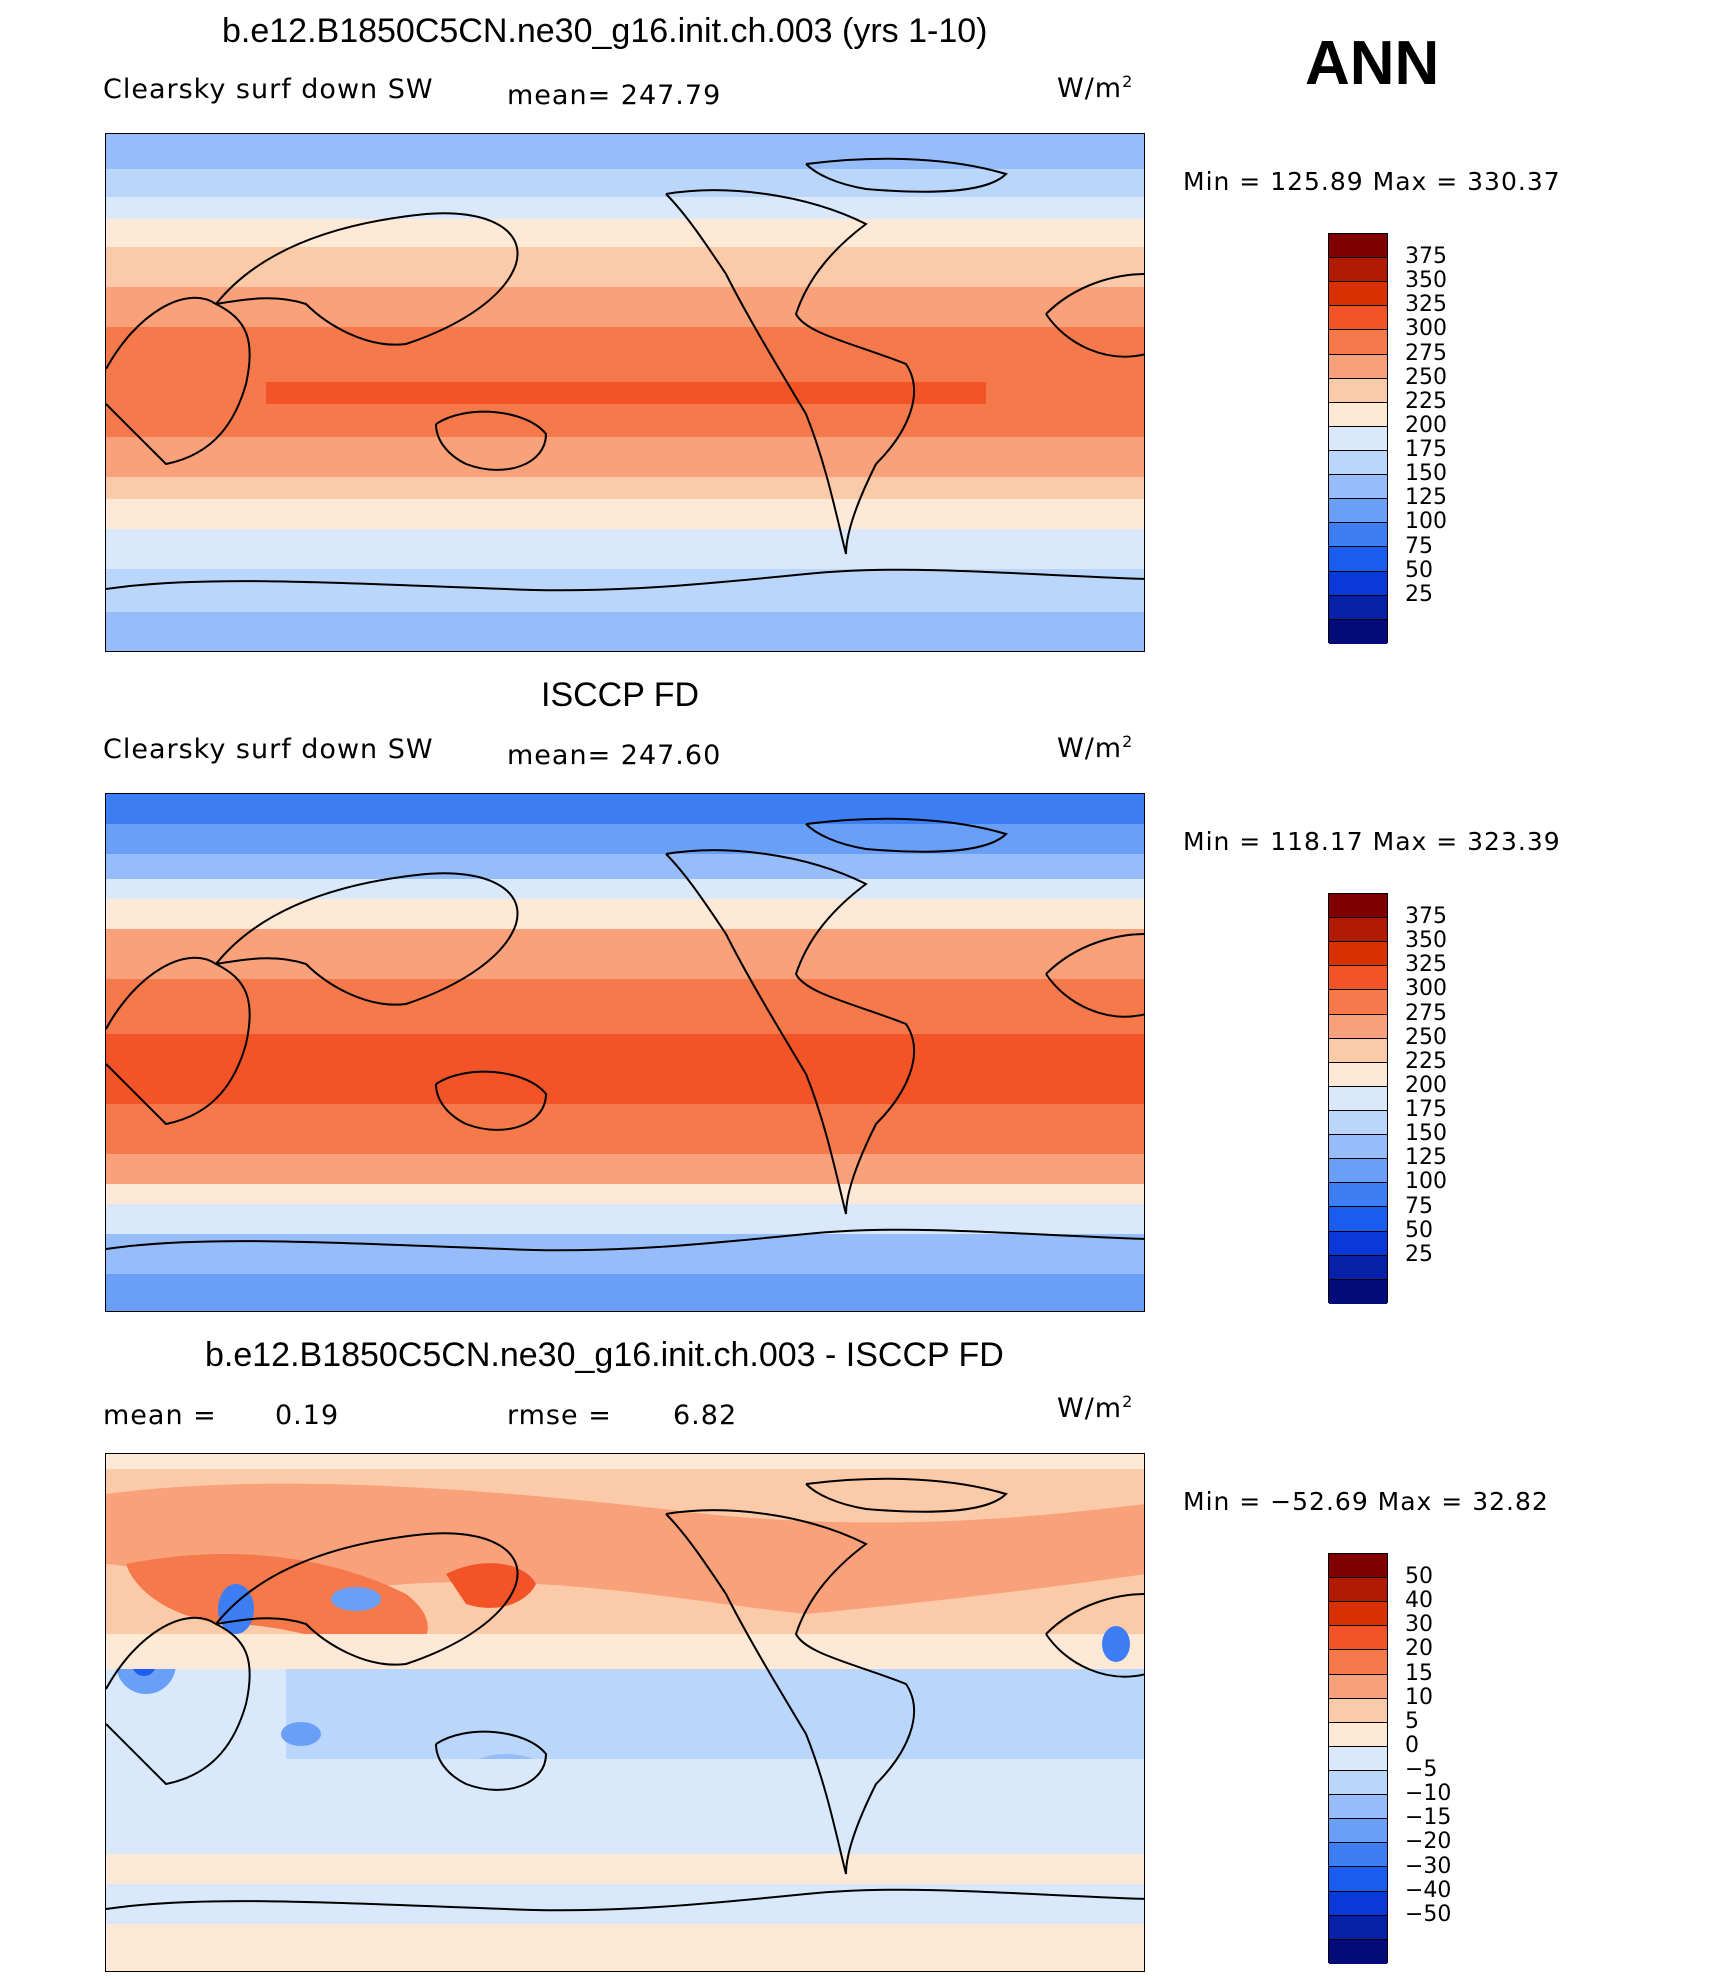 The height and width of the screenshot is (1979, 1710). I want to click on panel3-colorbar-ticks: 50 40 30 20 15 10 5 0 −5 −10 −15 −20 −30 −40 −50, so click(1445, 1758).